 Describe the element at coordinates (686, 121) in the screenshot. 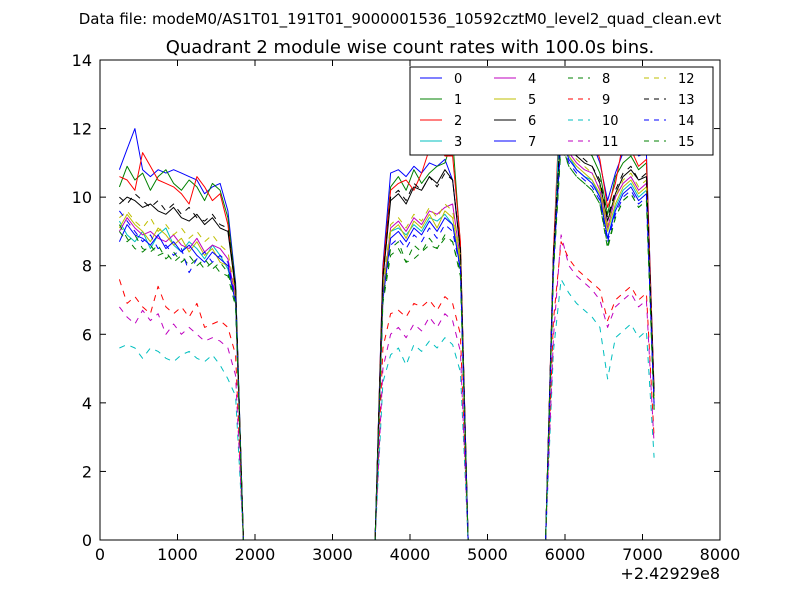

I see `legend-label: 14` at that location.